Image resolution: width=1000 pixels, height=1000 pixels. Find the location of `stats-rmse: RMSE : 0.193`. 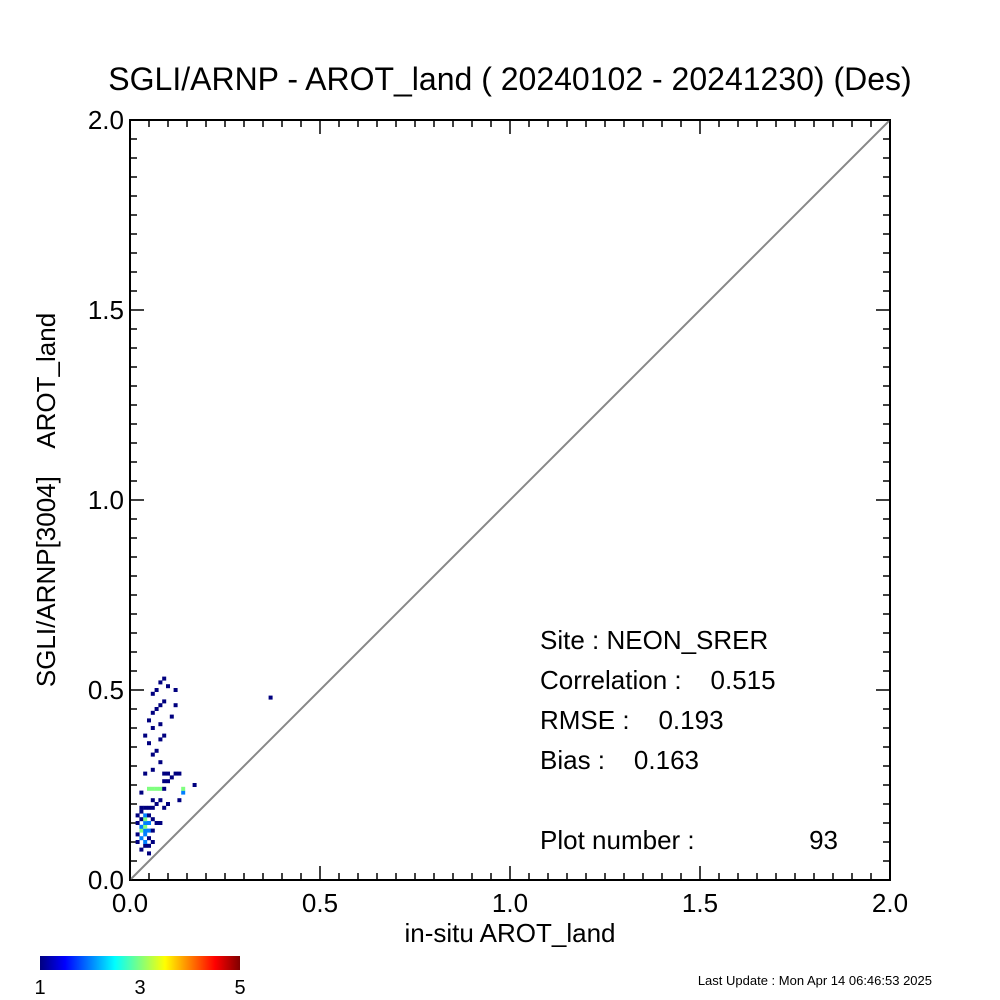

stats-rmse: RMSE : 0.193 is located at coordinates (632, 720).